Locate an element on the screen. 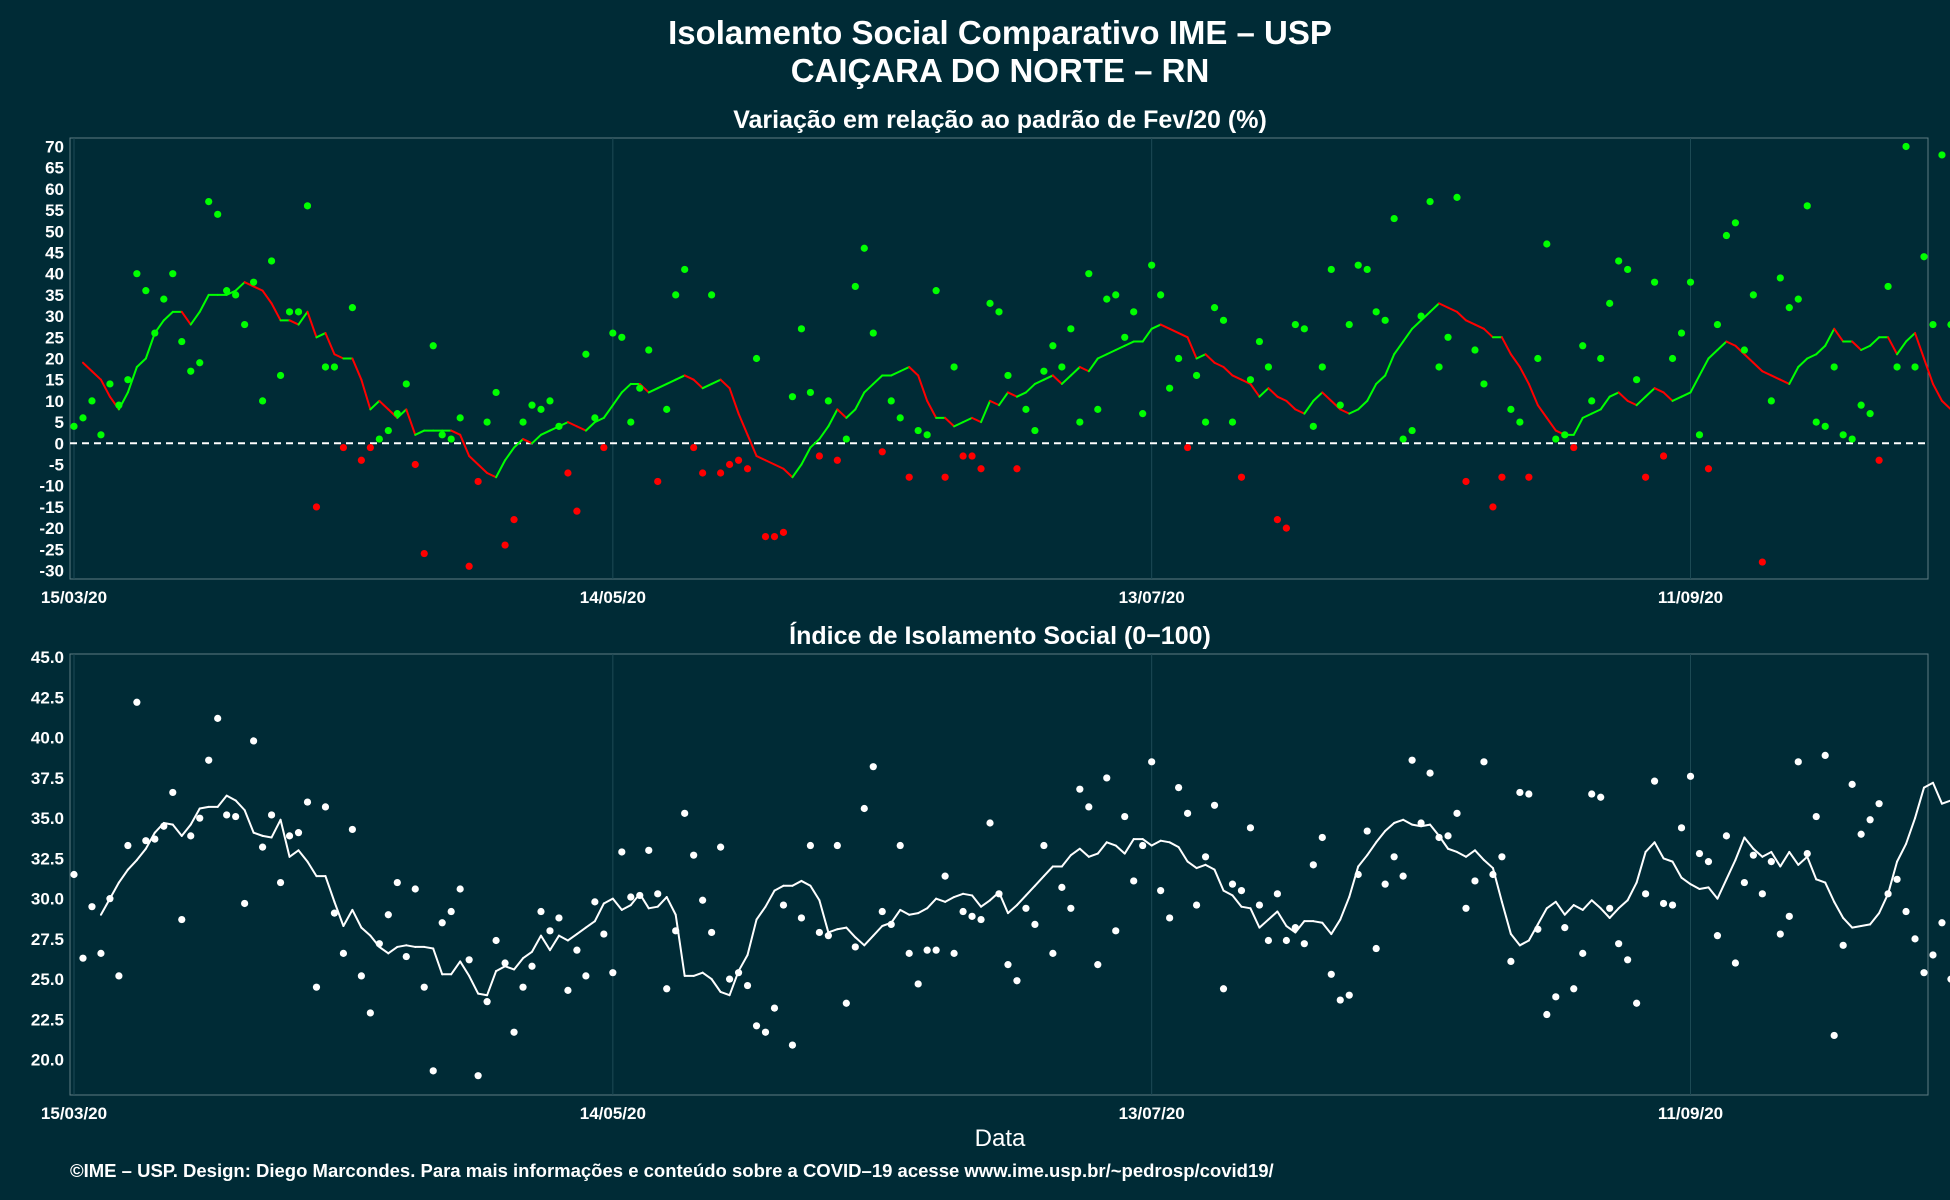  main-subtitle: CAIÇARA DO NORTE – RN is located at coordinates (1000, 70).